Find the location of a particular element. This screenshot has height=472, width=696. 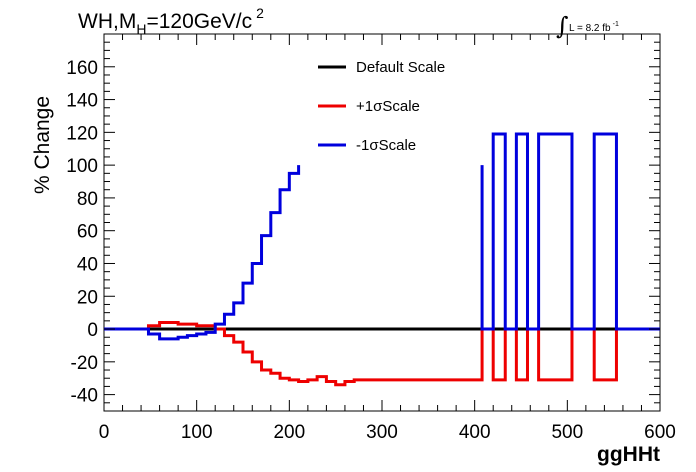

y-tick-label: 160 is located at coordinates (82, 68).